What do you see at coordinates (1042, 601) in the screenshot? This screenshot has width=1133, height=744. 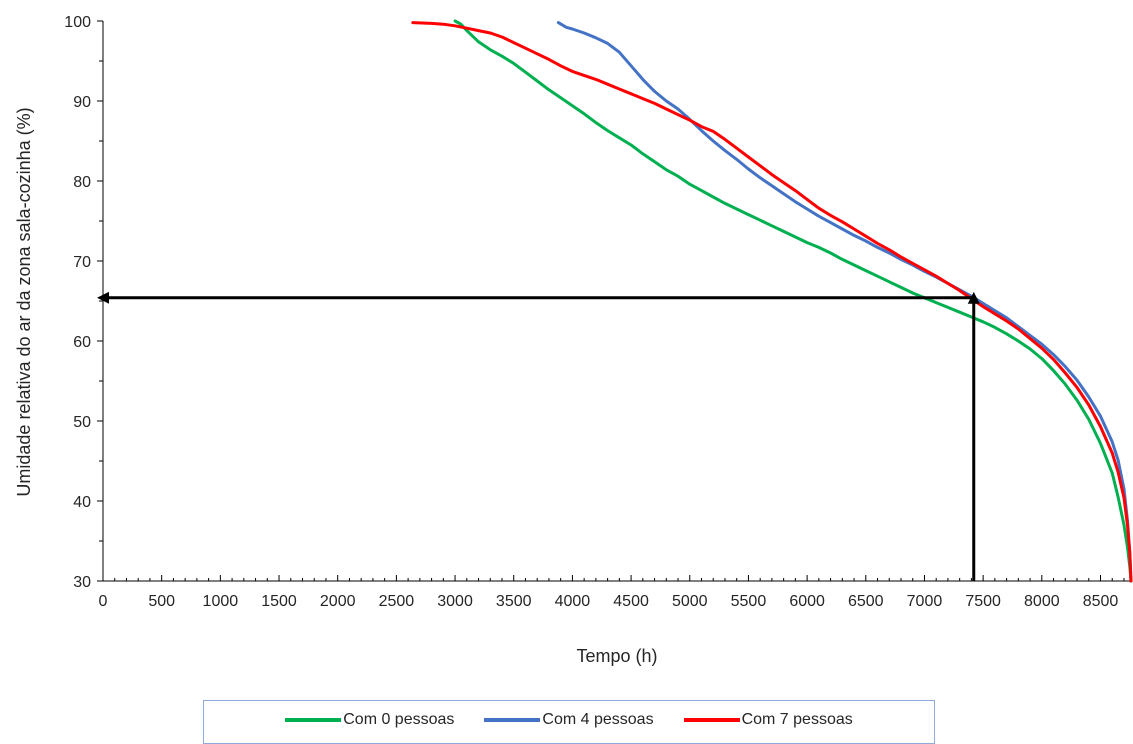 I see `x-tick-label: 8000` at bounding box center [1042, 601].